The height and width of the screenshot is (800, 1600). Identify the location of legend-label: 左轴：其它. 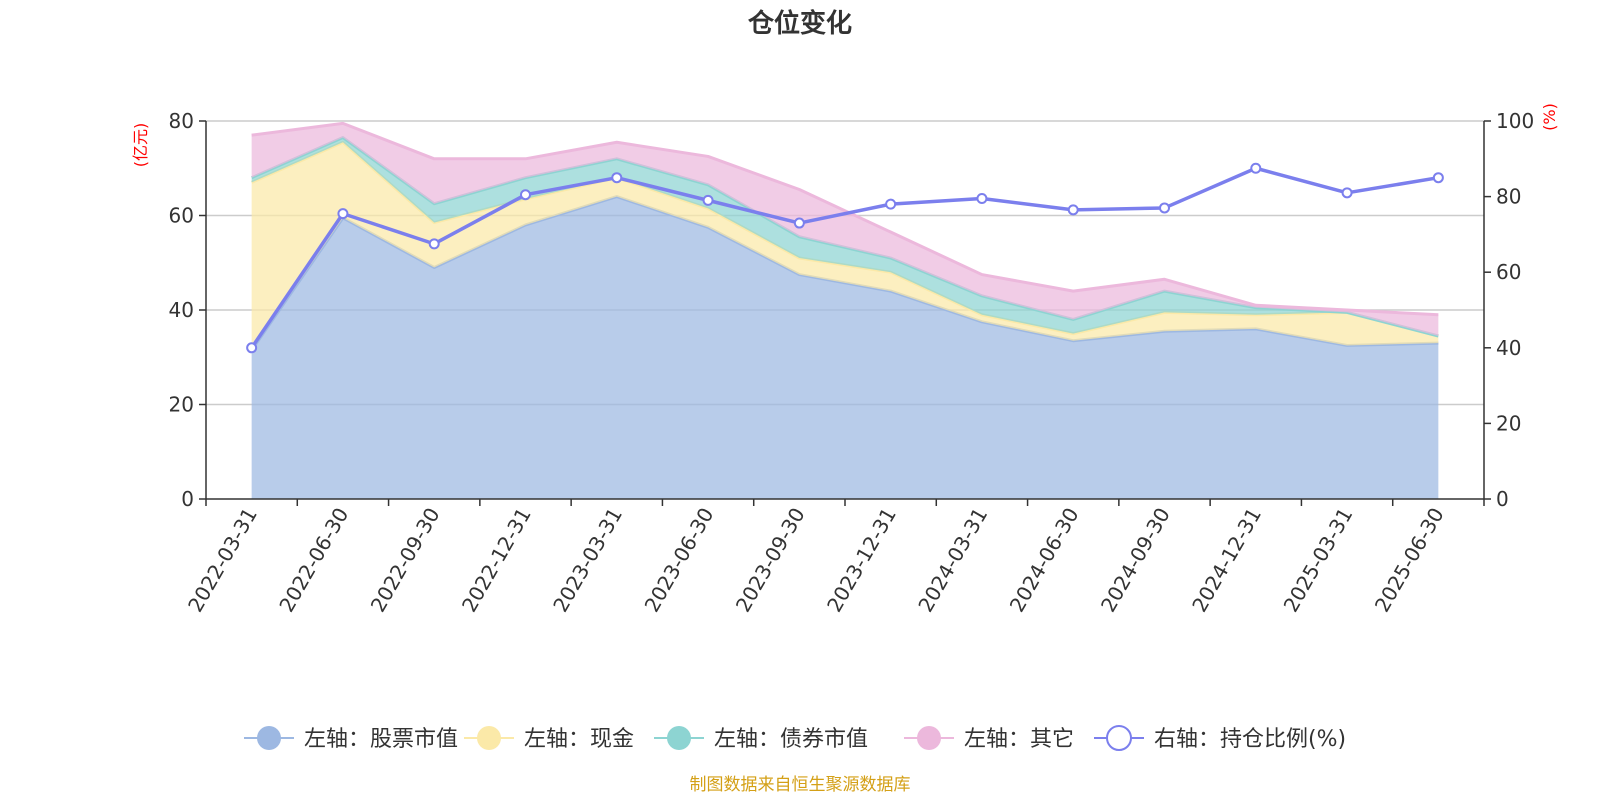
(1019, 739).